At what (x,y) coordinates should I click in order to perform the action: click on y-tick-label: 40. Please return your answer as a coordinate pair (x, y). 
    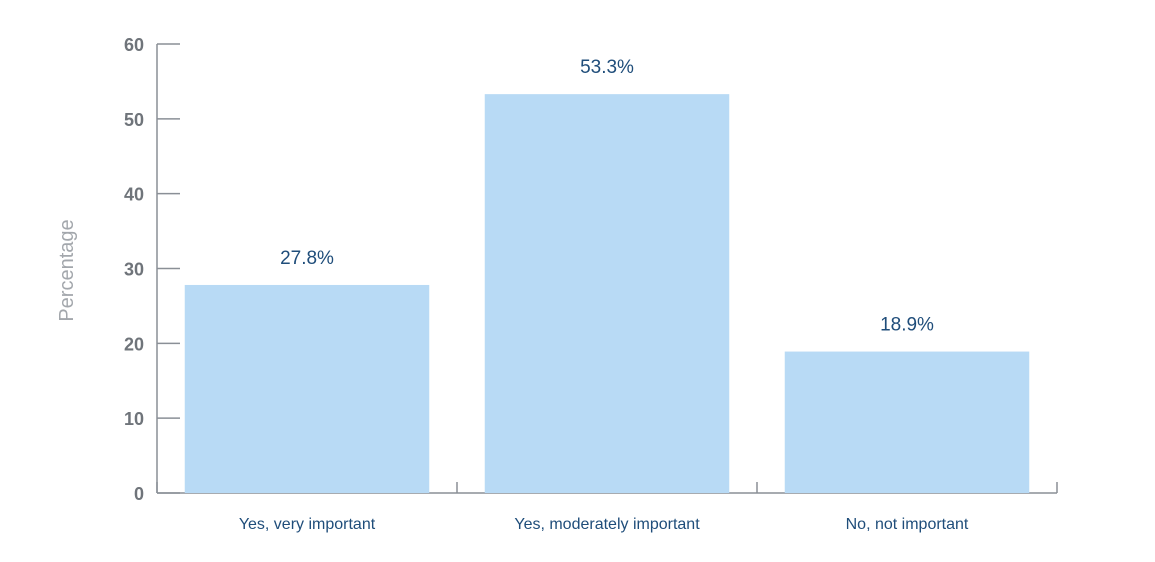
    Looking at the image, I should click on (134, 195).